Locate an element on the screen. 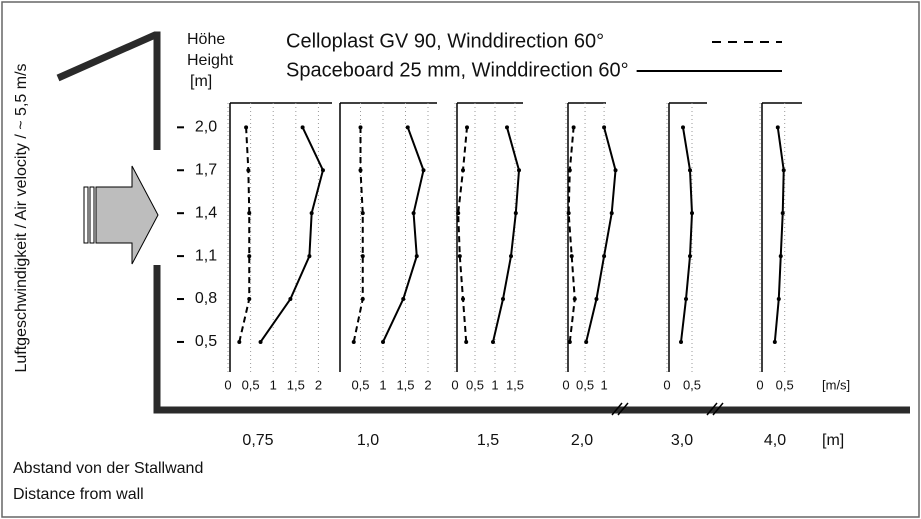  y-tick-label: 0,8 is located at coordinates (206, 298).